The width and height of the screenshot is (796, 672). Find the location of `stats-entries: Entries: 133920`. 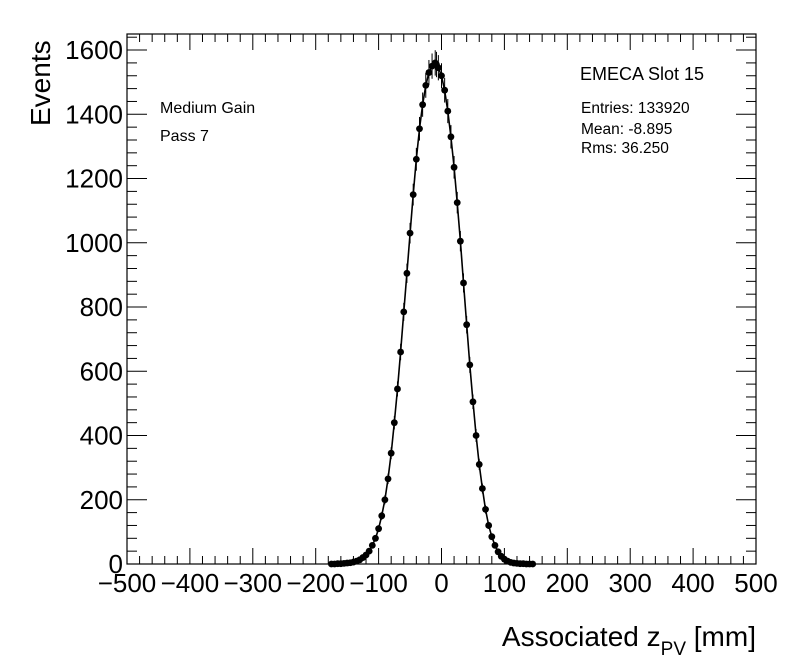

stats-entries: Entries: 133920 is located at coordinates (635, 108).